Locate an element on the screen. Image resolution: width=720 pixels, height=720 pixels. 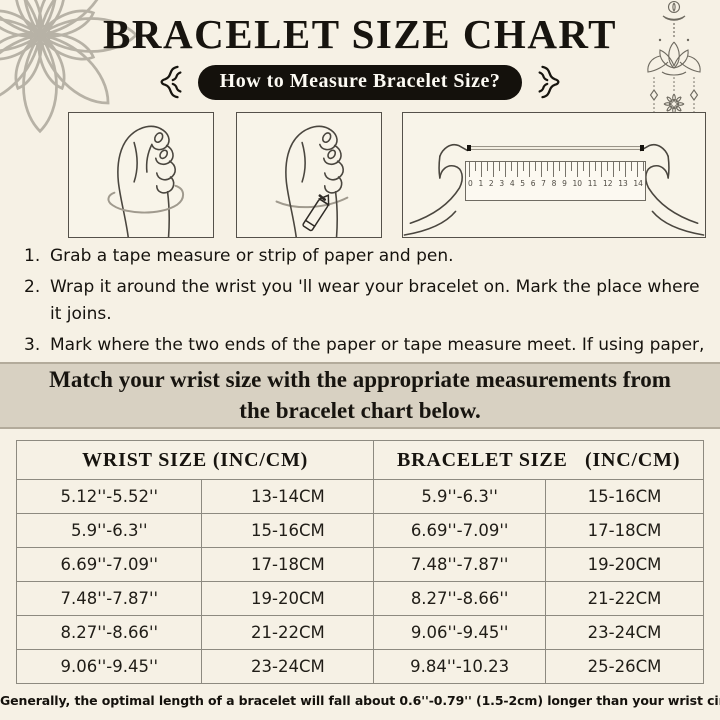
wrist-size-inch: 6.69''-7.09'' is located at coordinates (109, 564).